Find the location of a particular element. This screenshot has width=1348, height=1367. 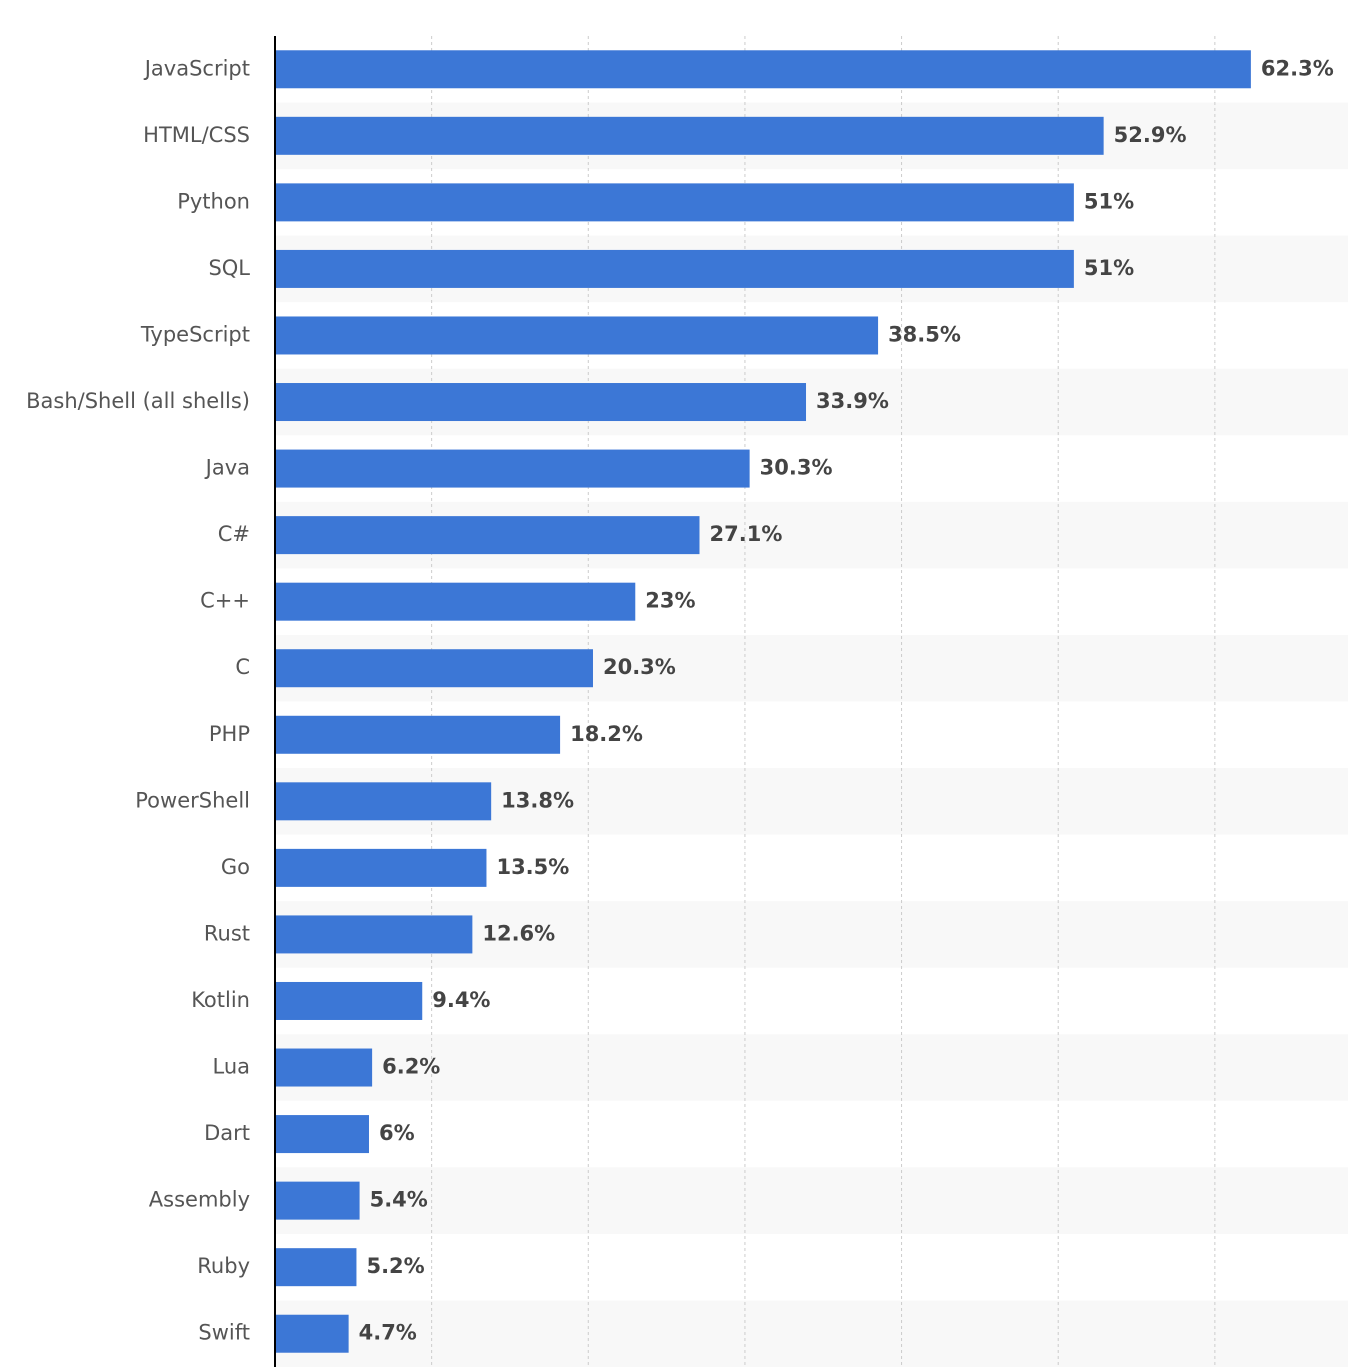

value-label: 38.5% is located at coordinates (924, 334).